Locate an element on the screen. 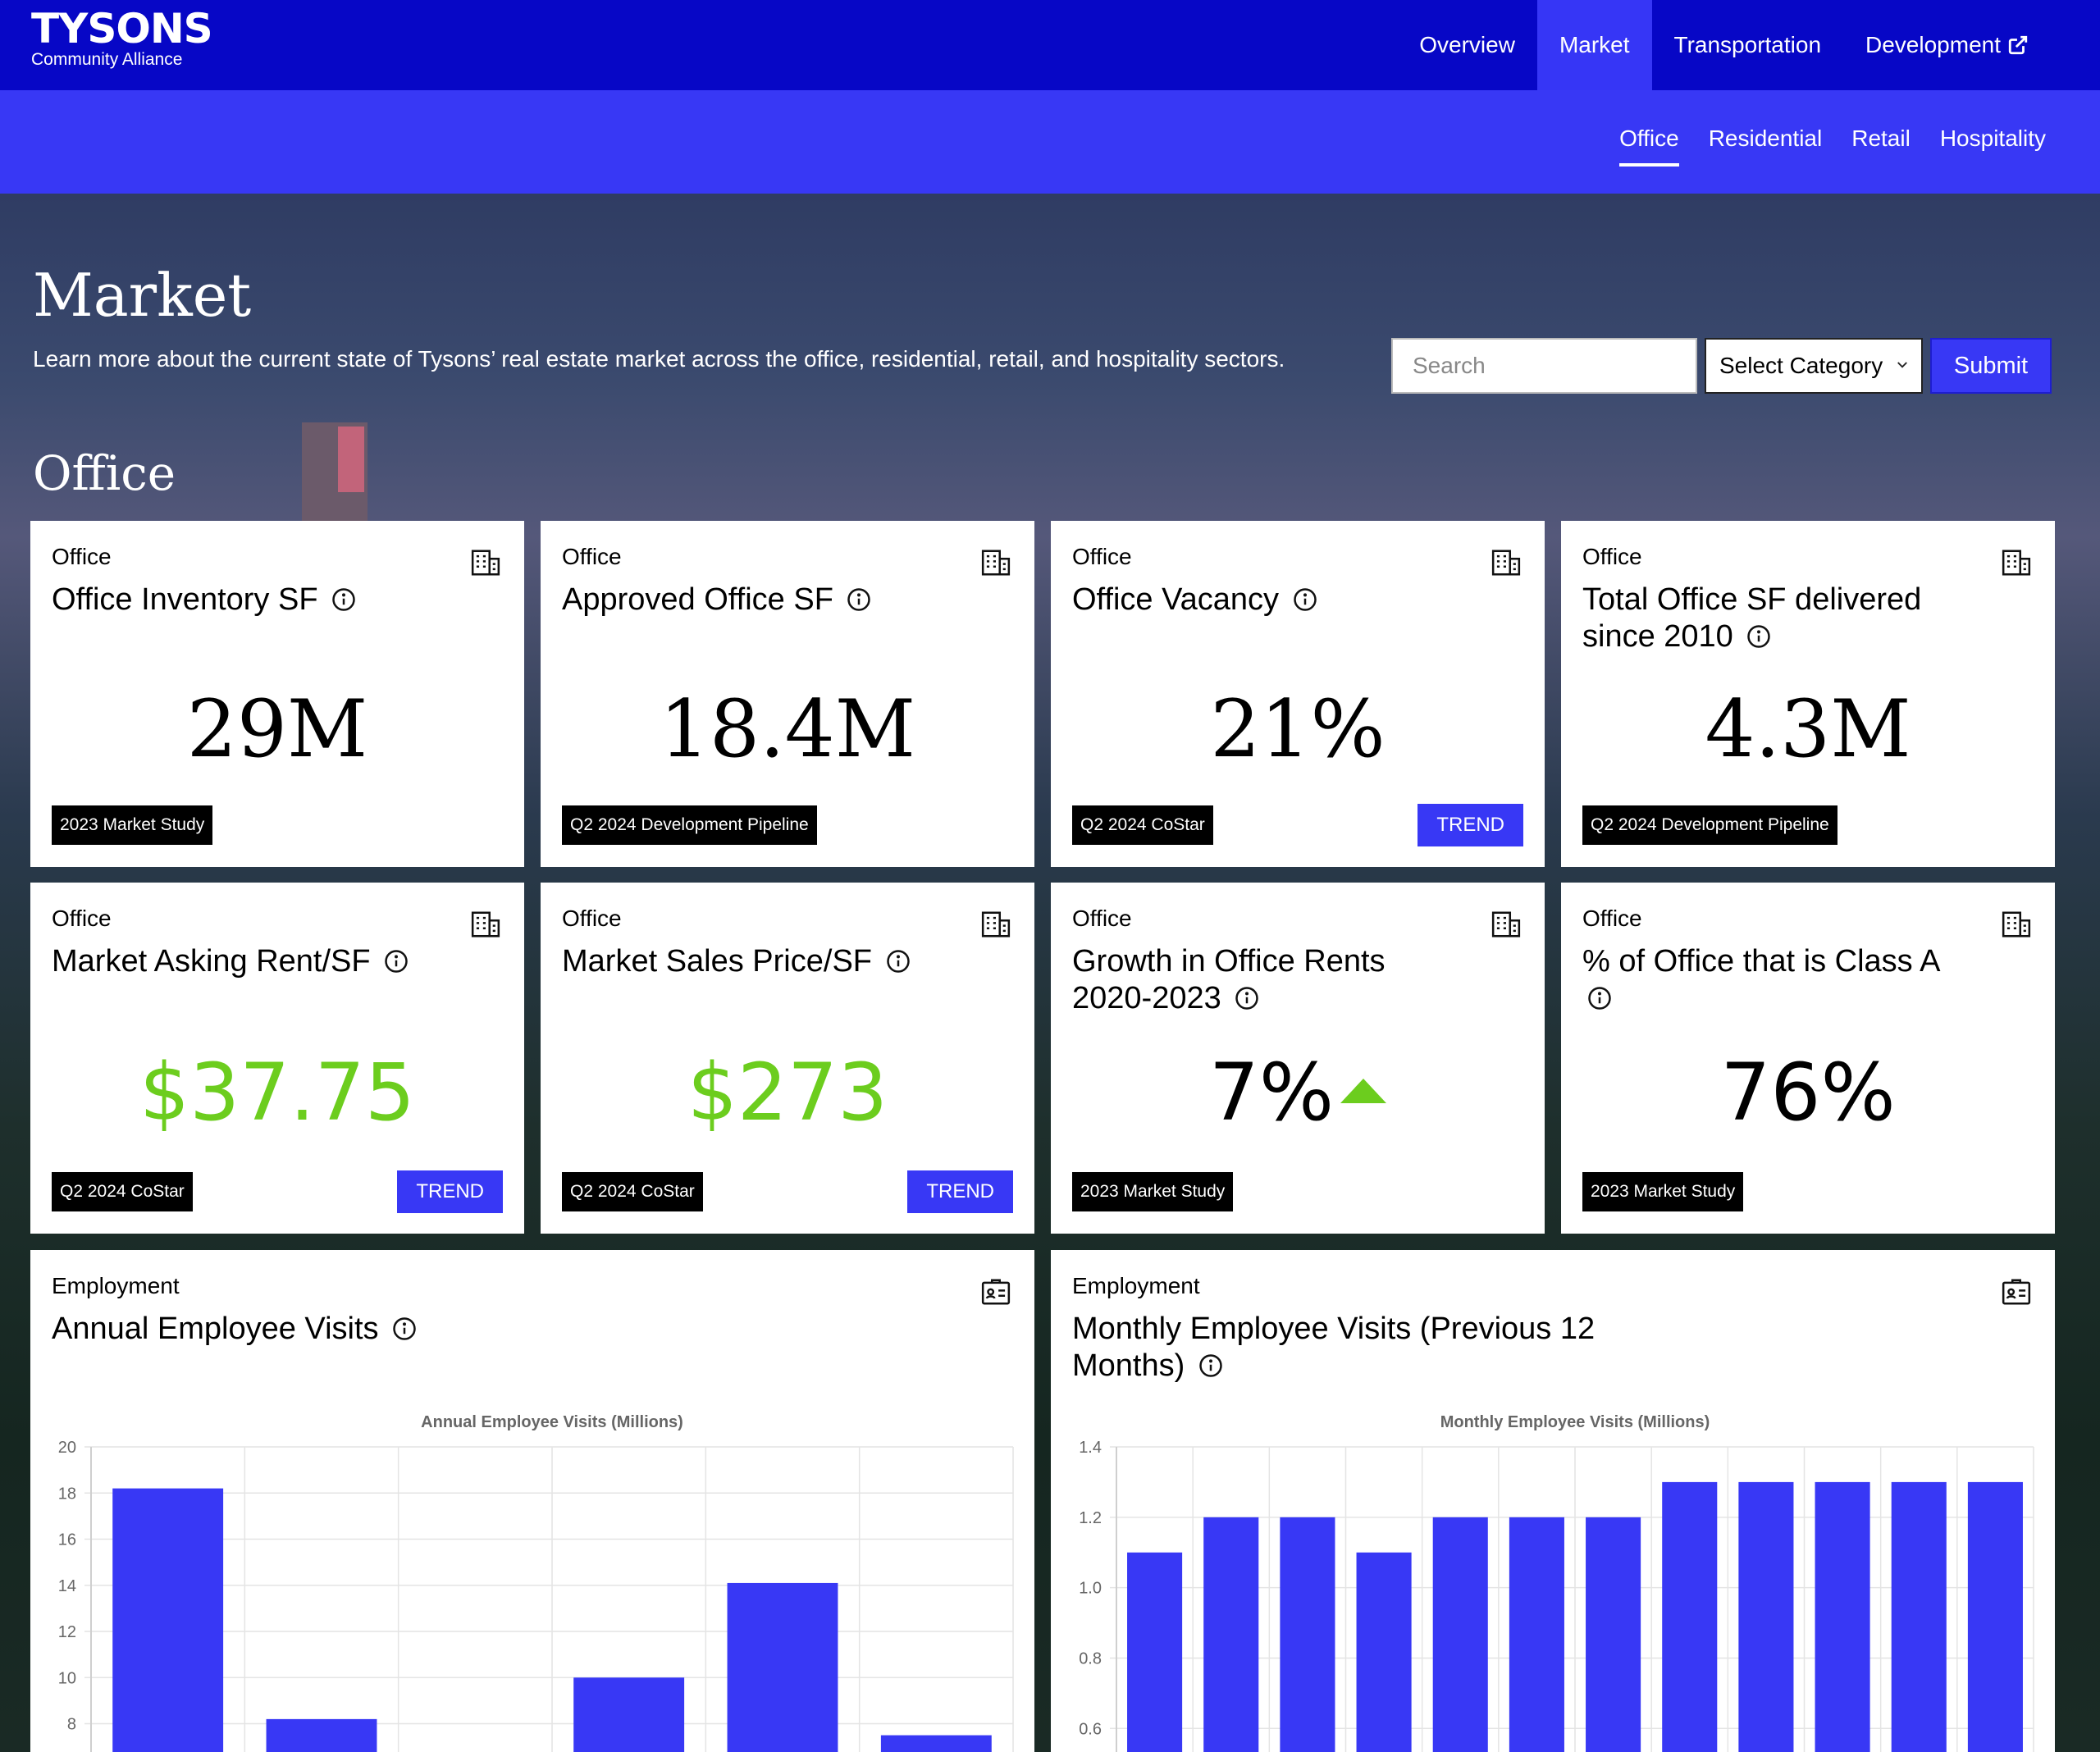 The height and width of the screenshot is (1752, 2100). nav-overview: Overview is located at coordinates (1467, 44).